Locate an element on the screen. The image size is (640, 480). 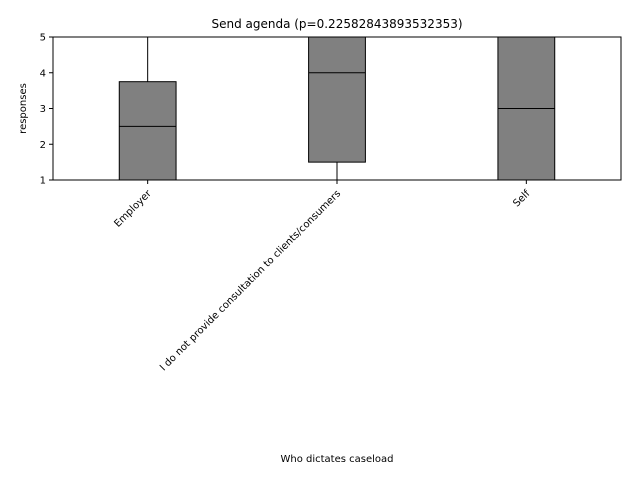
x-axis-label: Who dictates caseload is located at coordinates (336, 459).